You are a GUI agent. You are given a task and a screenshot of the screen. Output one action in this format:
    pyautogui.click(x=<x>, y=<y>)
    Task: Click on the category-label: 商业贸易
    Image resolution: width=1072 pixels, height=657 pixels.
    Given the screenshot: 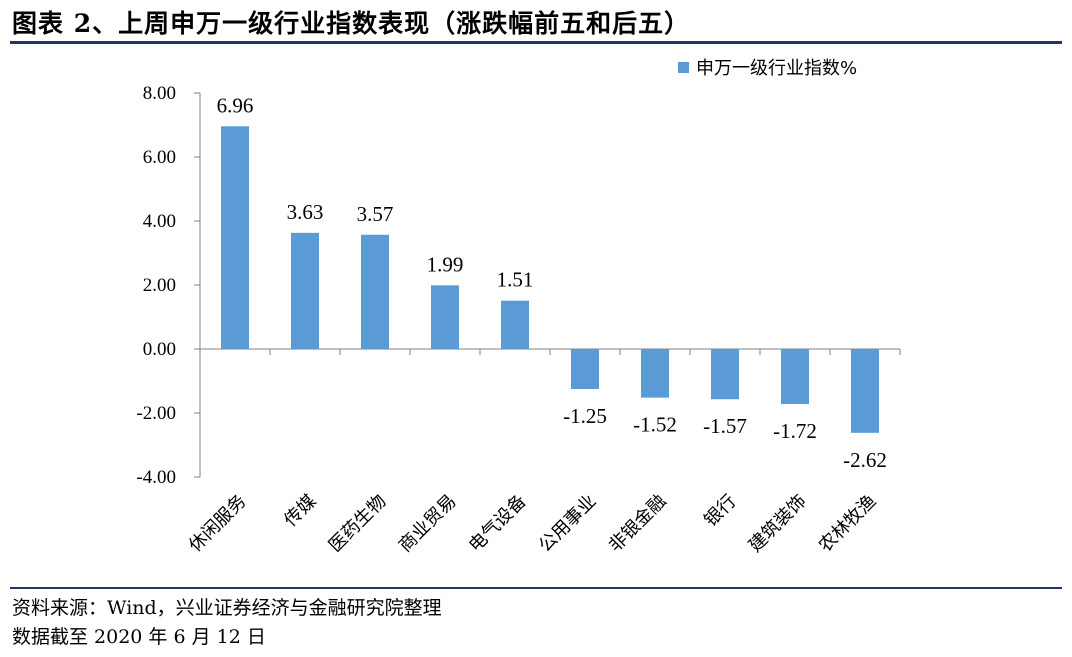 What is the action you would take?
    pyautogui.click(x=428, y=524)
    